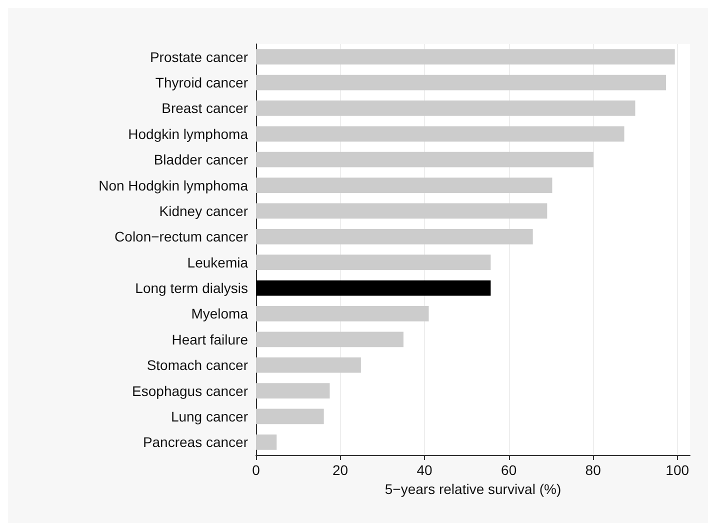 The height and width of the screenshot is (532, 717). Describe the element at coordinates (424, 470) in the screenshot. I see `x-tick-label: 40` at that location.